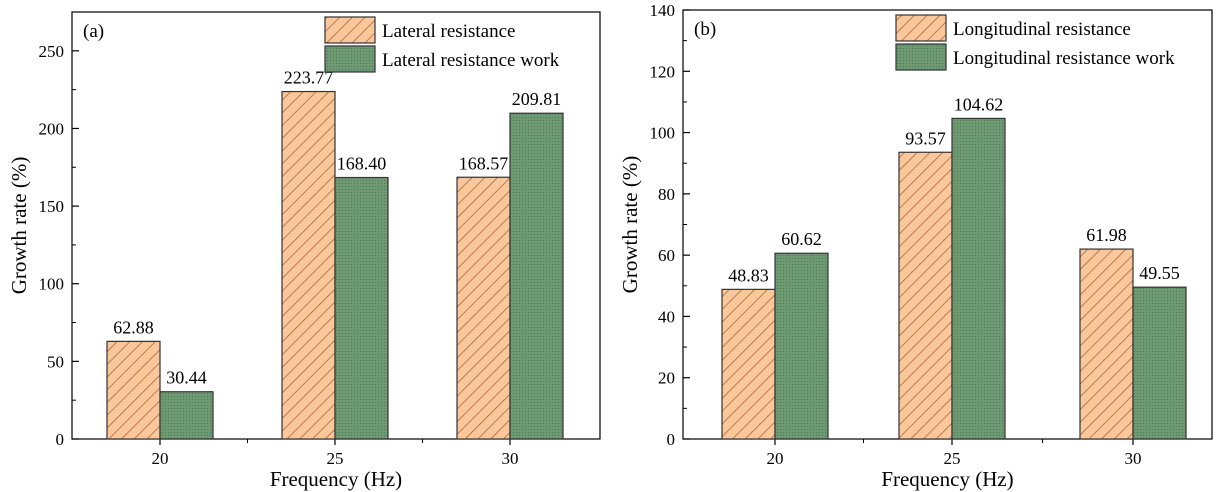 This screenshot has height=492, width=1220. I want to click on legend-label: Lateral resistance, so click(448, 31).